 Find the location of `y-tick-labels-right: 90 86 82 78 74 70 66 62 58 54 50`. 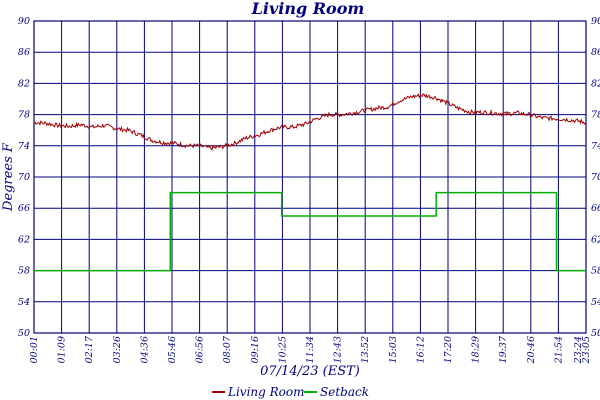

y-tick-labels-right: 90 86 82 78 74 70 66 62 58 54 50 is located at coordinates (595, 177).